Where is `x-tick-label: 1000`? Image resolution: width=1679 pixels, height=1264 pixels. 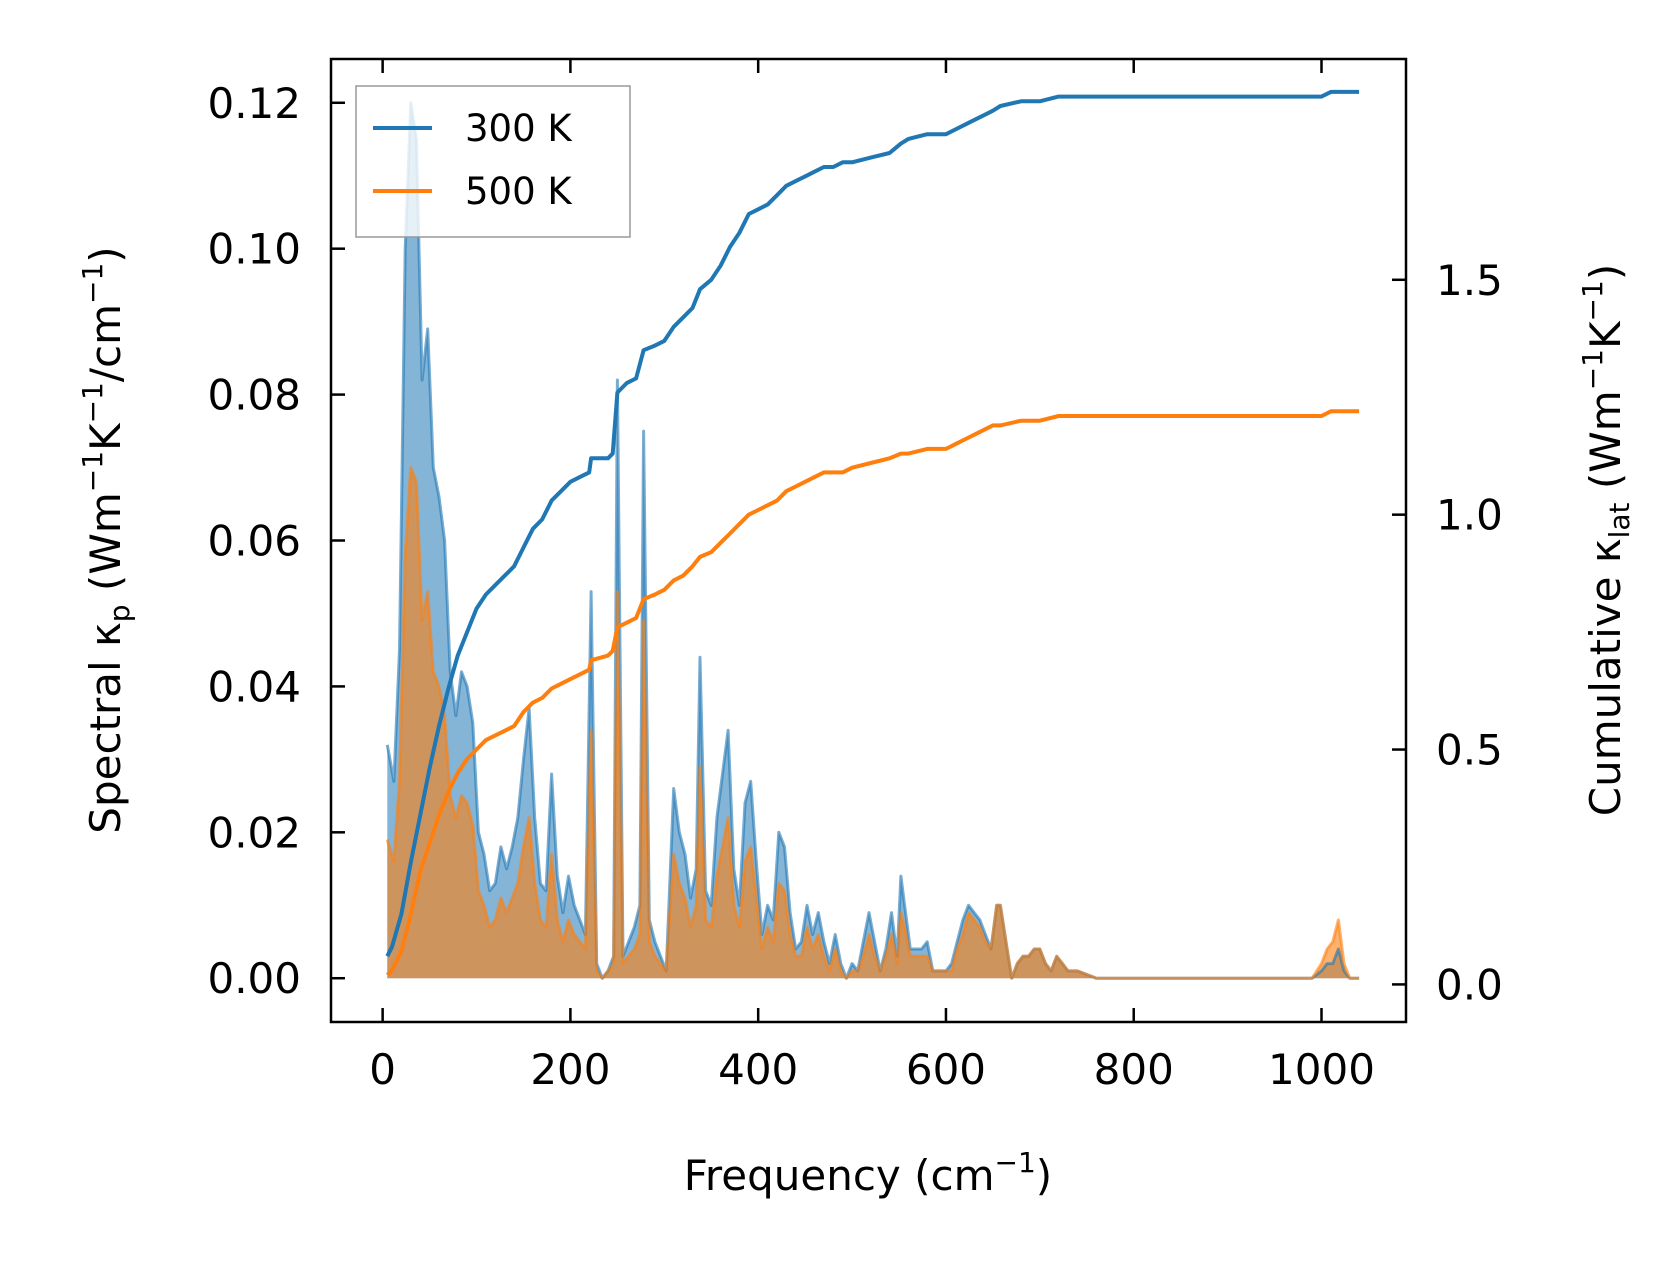
x-tick-label: 1000 is located at coordinates (1321, 1069).